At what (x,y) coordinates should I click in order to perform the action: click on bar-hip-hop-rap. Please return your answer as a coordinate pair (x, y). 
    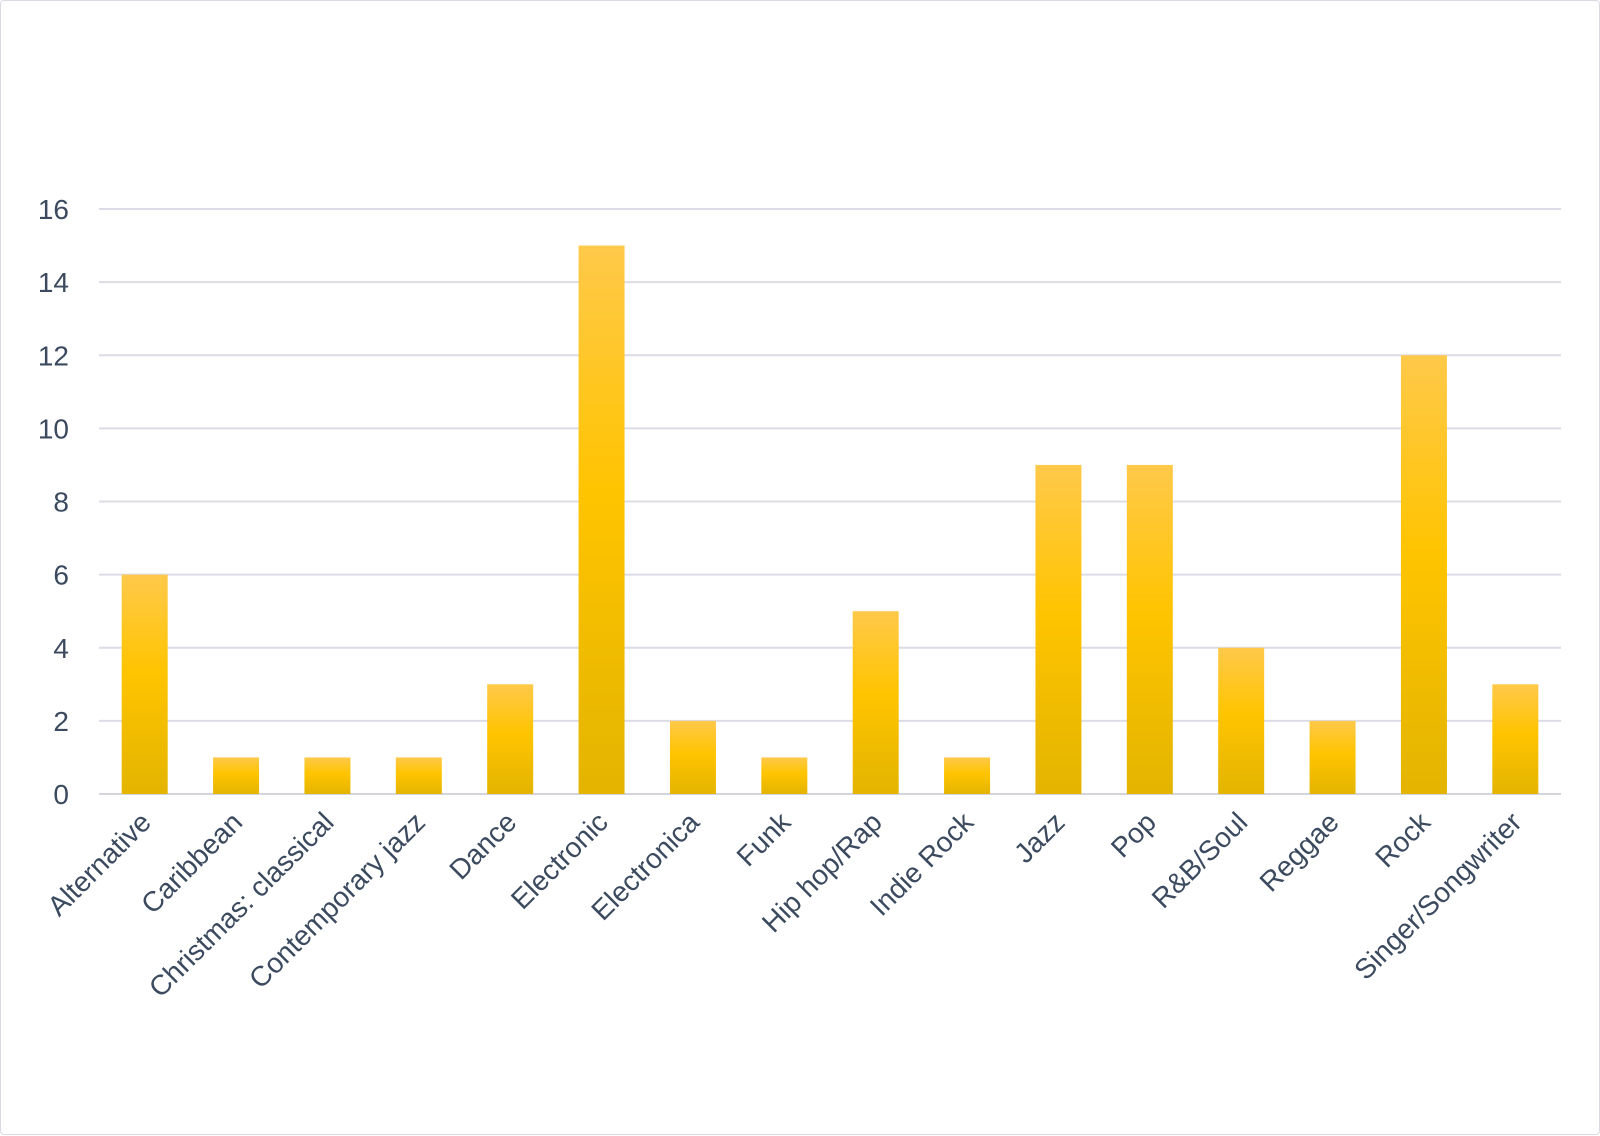
    Looking at the image, I should click on (875, 702).